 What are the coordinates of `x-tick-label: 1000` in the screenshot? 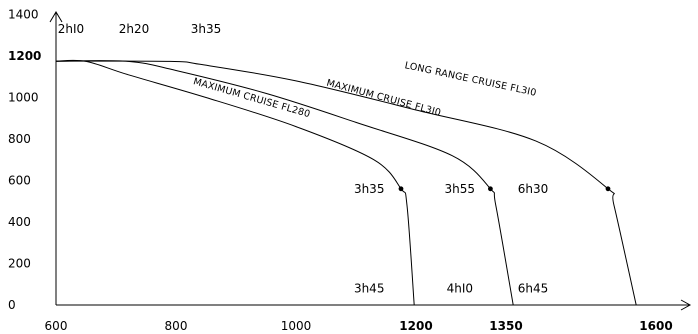 It's located at (296, 326).